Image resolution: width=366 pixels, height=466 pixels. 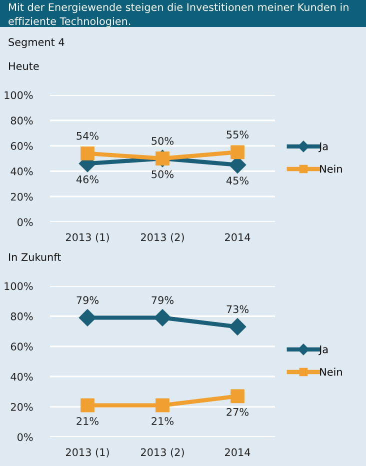 I want to click on data-label: 45%, so click(x=237, y=180).